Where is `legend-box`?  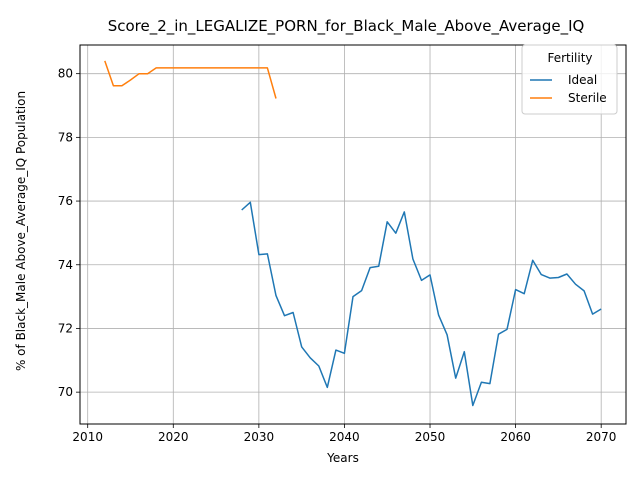
legend-box is located at coordinates (569, 79).